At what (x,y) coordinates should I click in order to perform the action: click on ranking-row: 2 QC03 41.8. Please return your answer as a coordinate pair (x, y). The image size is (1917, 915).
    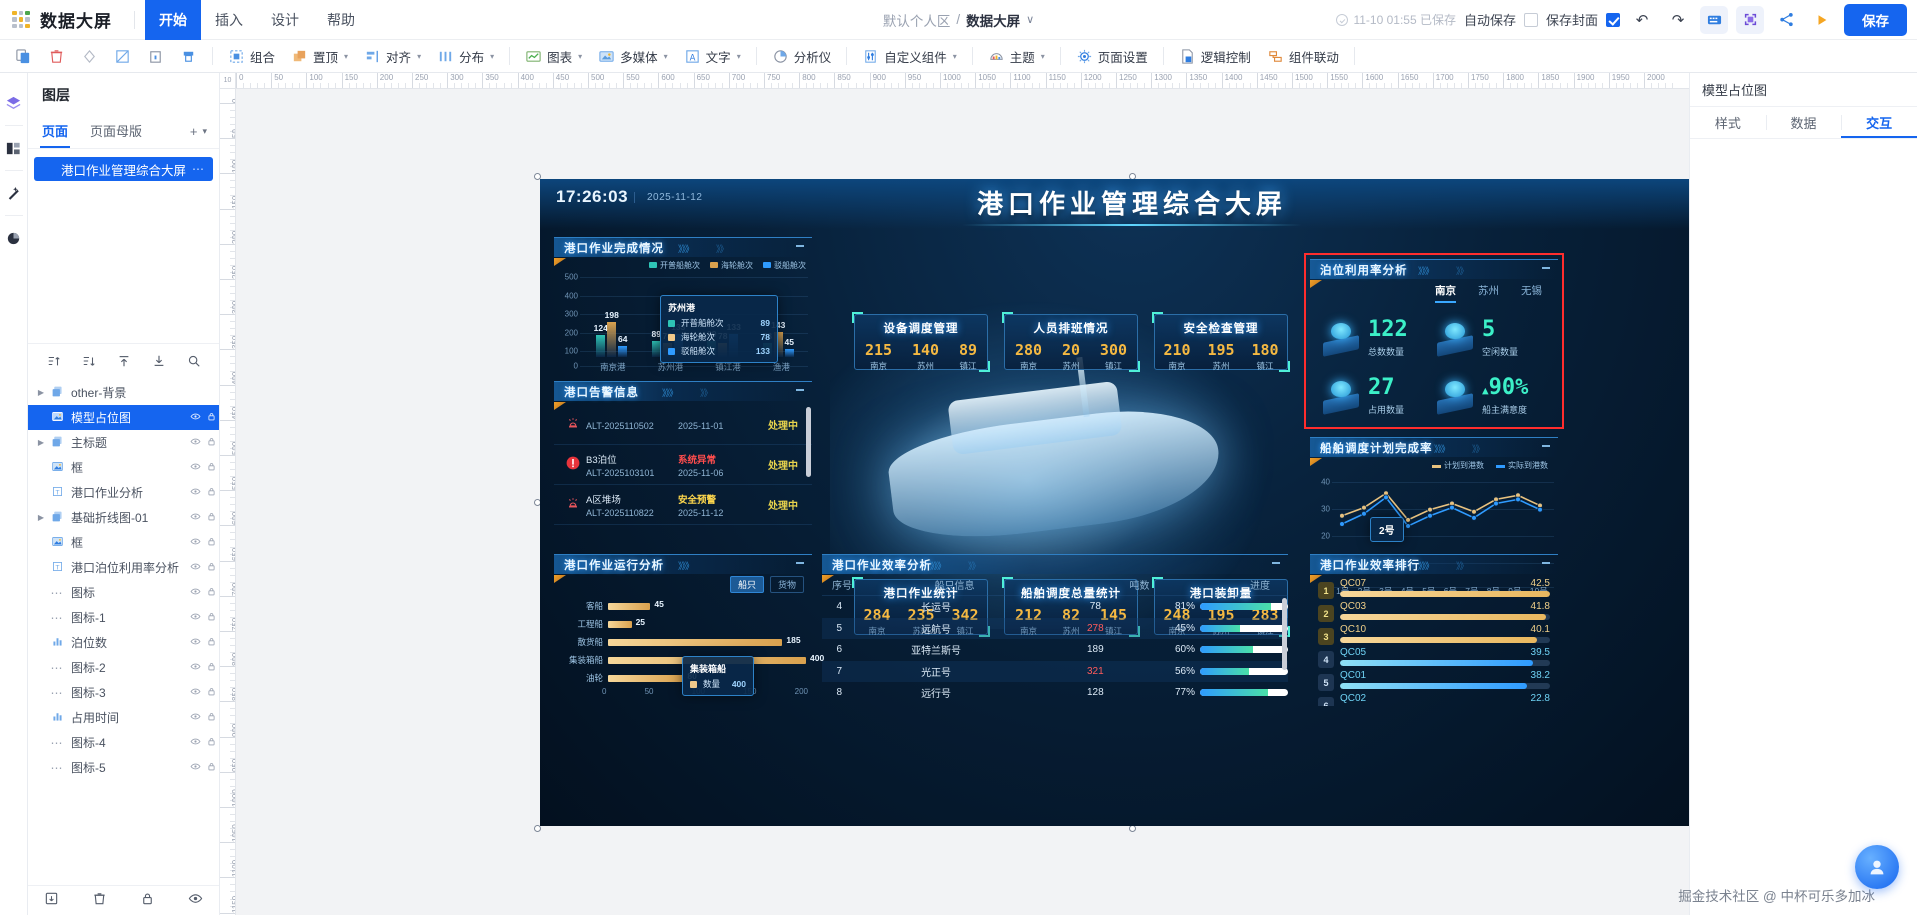
    Looking at the image, I should click on (1434, 610).